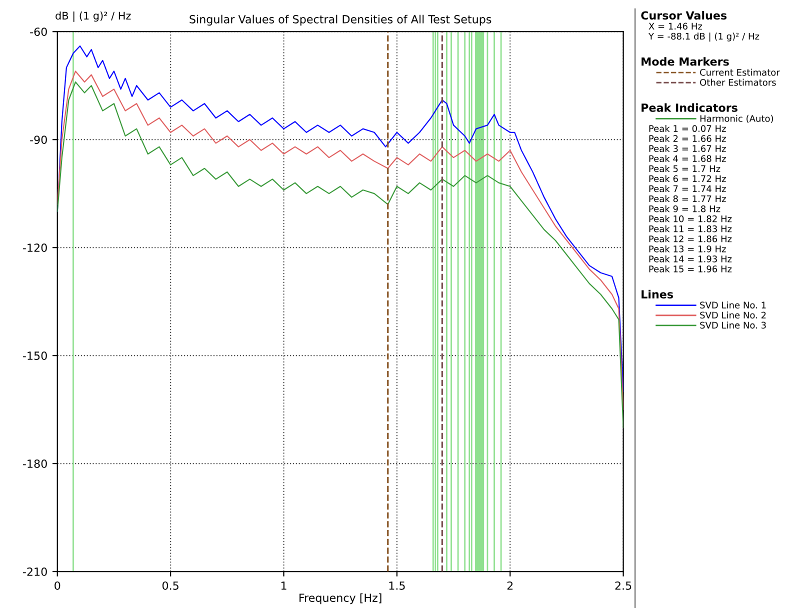 The image size is (786, 608). Describe the element at coordinates (704, 37) in the screenshot. I see `text: Y = -88.1 dB | (1 g)² / Hz` at that location.